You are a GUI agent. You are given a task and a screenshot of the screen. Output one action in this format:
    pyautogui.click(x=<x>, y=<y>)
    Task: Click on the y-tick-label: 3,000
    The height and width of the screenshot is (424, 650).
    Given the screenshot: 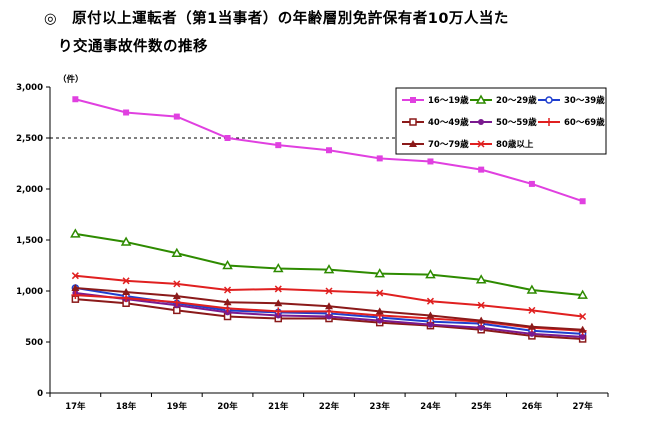 What is the action you would take?
    pyautogui.click(x=29, y=88)
    